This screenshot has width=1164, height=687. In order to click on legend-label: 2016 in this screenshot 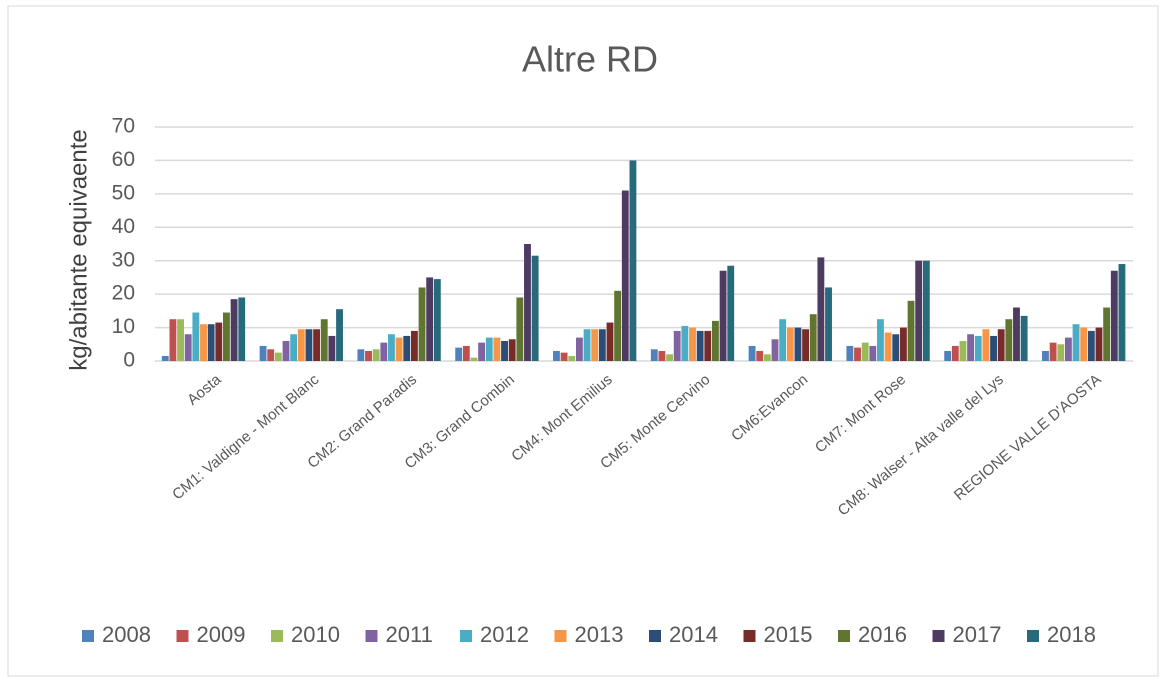, I will do `click(882, 634)`.